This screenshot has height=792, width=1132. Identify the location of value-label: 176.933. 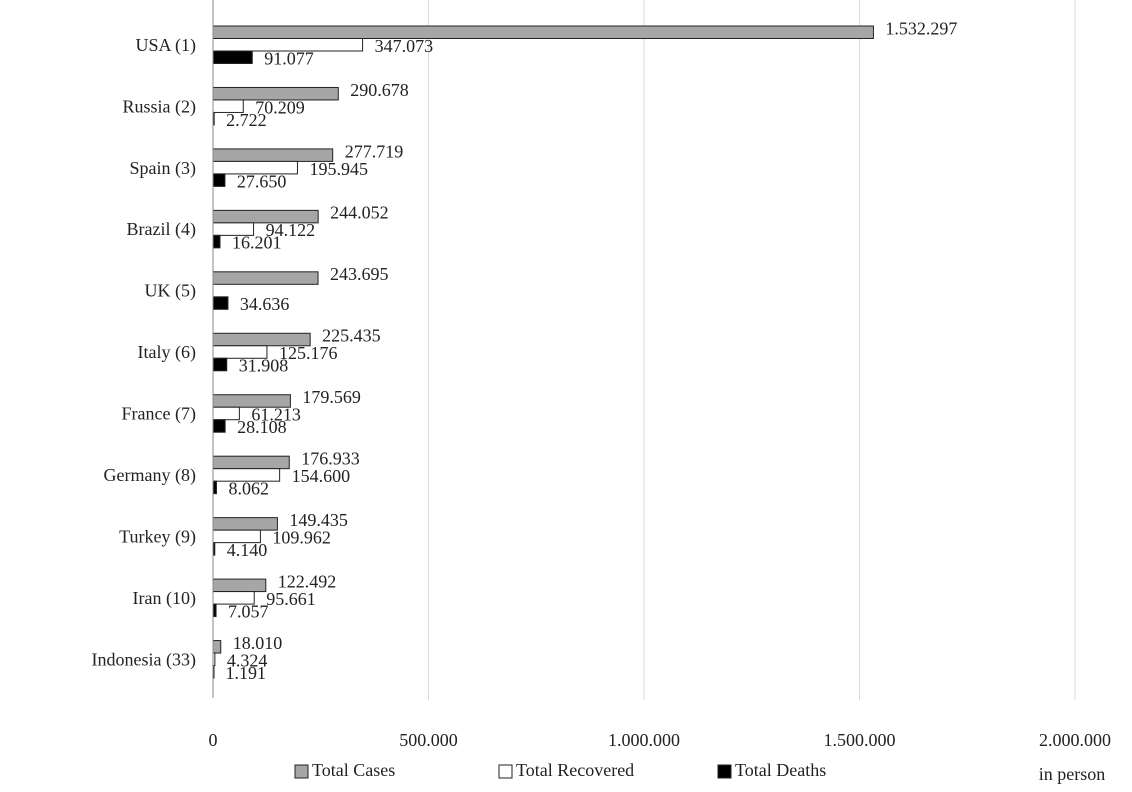
(330, 459).